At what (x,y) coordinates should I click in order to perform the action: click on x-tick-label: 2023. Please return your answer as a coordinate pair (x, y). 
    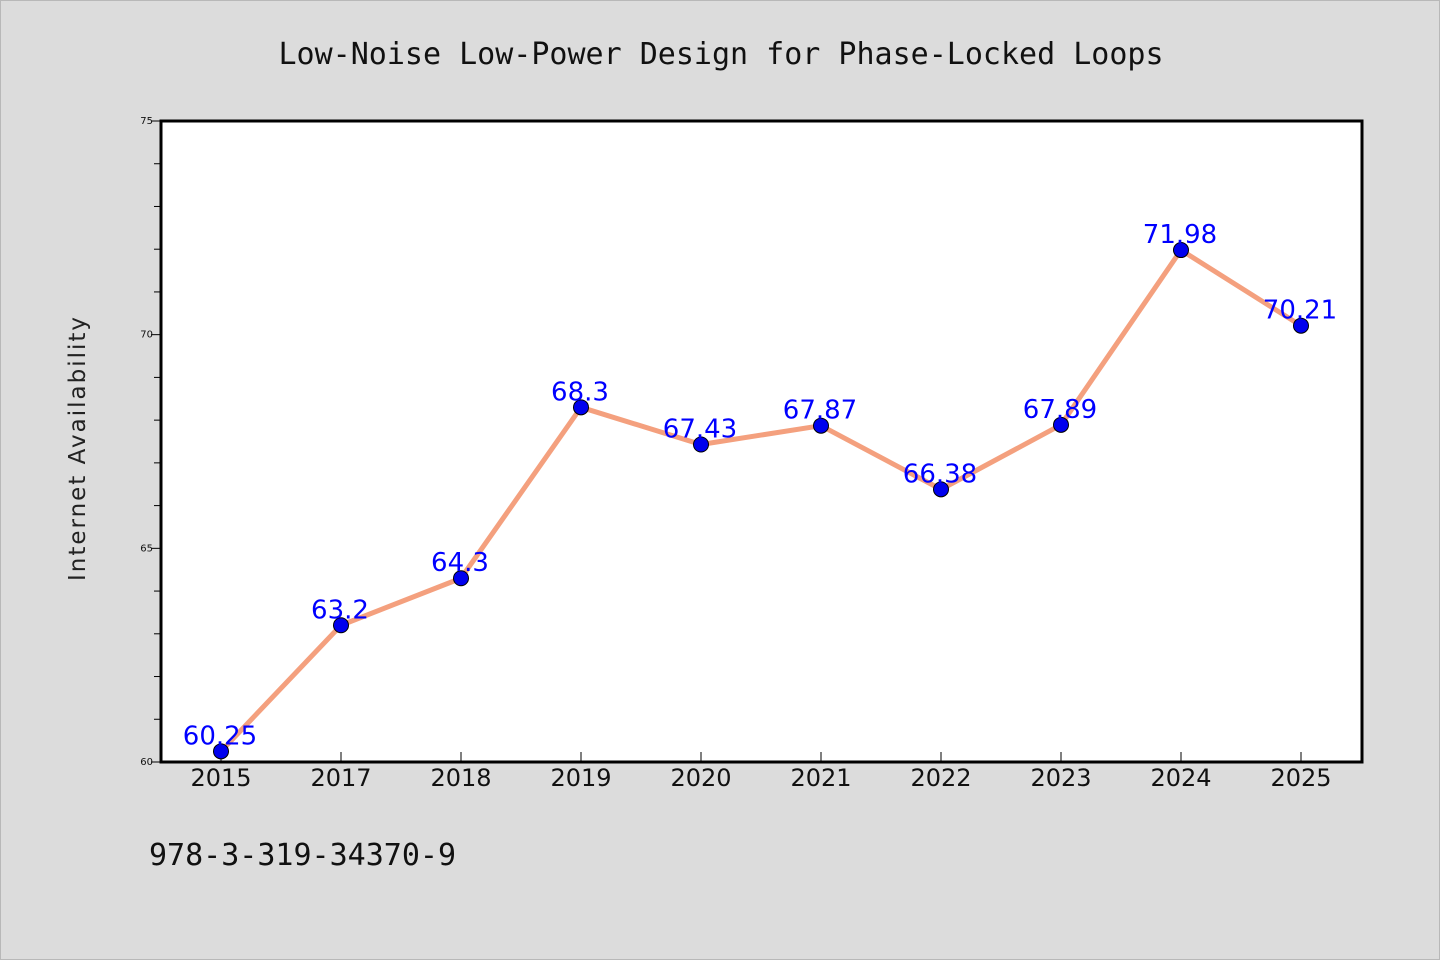
    Looking at the image, I should click on (1060, 778).